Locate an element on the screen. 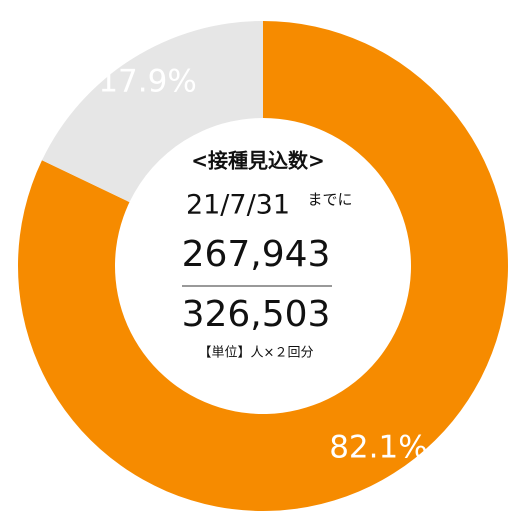 The width and height of the screenshot is (509, 511). center-unit: 【単位】人×２回分 is located at coordinates (256, 353).